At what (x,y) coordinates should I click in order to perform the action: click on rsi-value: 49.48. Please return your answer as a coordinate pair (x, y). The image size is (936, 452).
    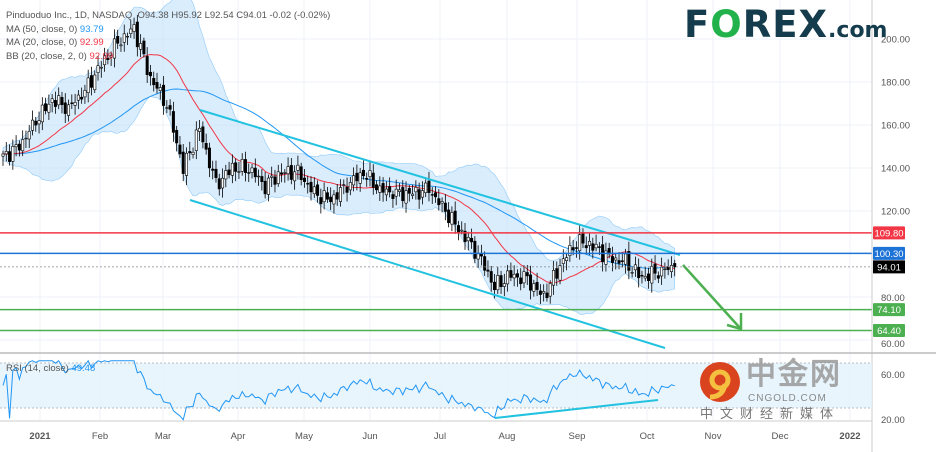
    Looking at the image, I should click on (83, 368).